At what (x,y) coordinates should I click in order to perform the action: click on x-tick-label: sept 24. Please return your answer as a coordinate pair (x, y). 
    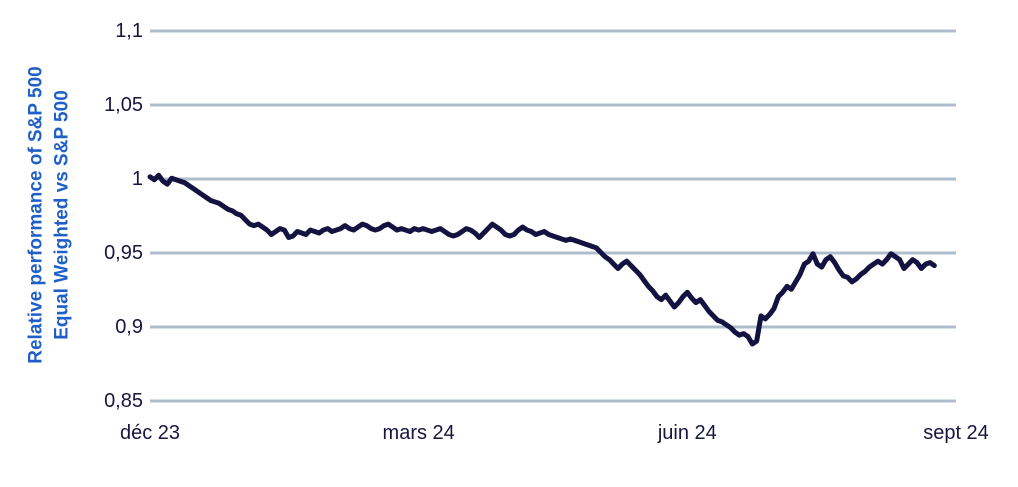
    Looking at the image, I should click on (956, 433).